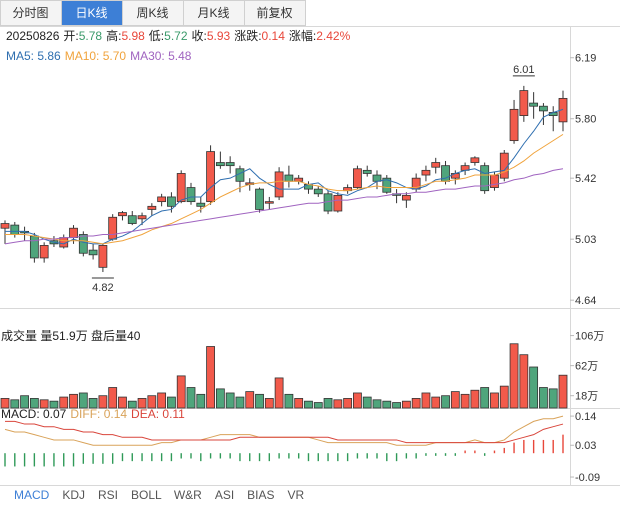 This screenshot has width=620, height=506. What do you see at coordinates (188, 495) in the screenshot?
I see `indicator-tab: W&R` at bounding box center [188, 495].